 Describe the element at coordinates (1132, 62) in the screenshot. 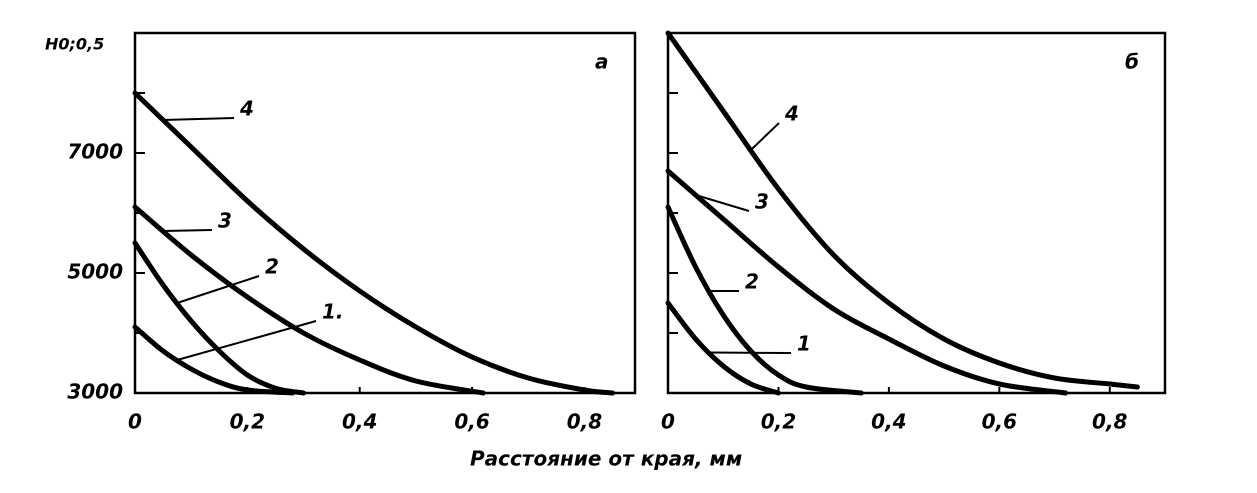

I see `panel-label: б` at that location.